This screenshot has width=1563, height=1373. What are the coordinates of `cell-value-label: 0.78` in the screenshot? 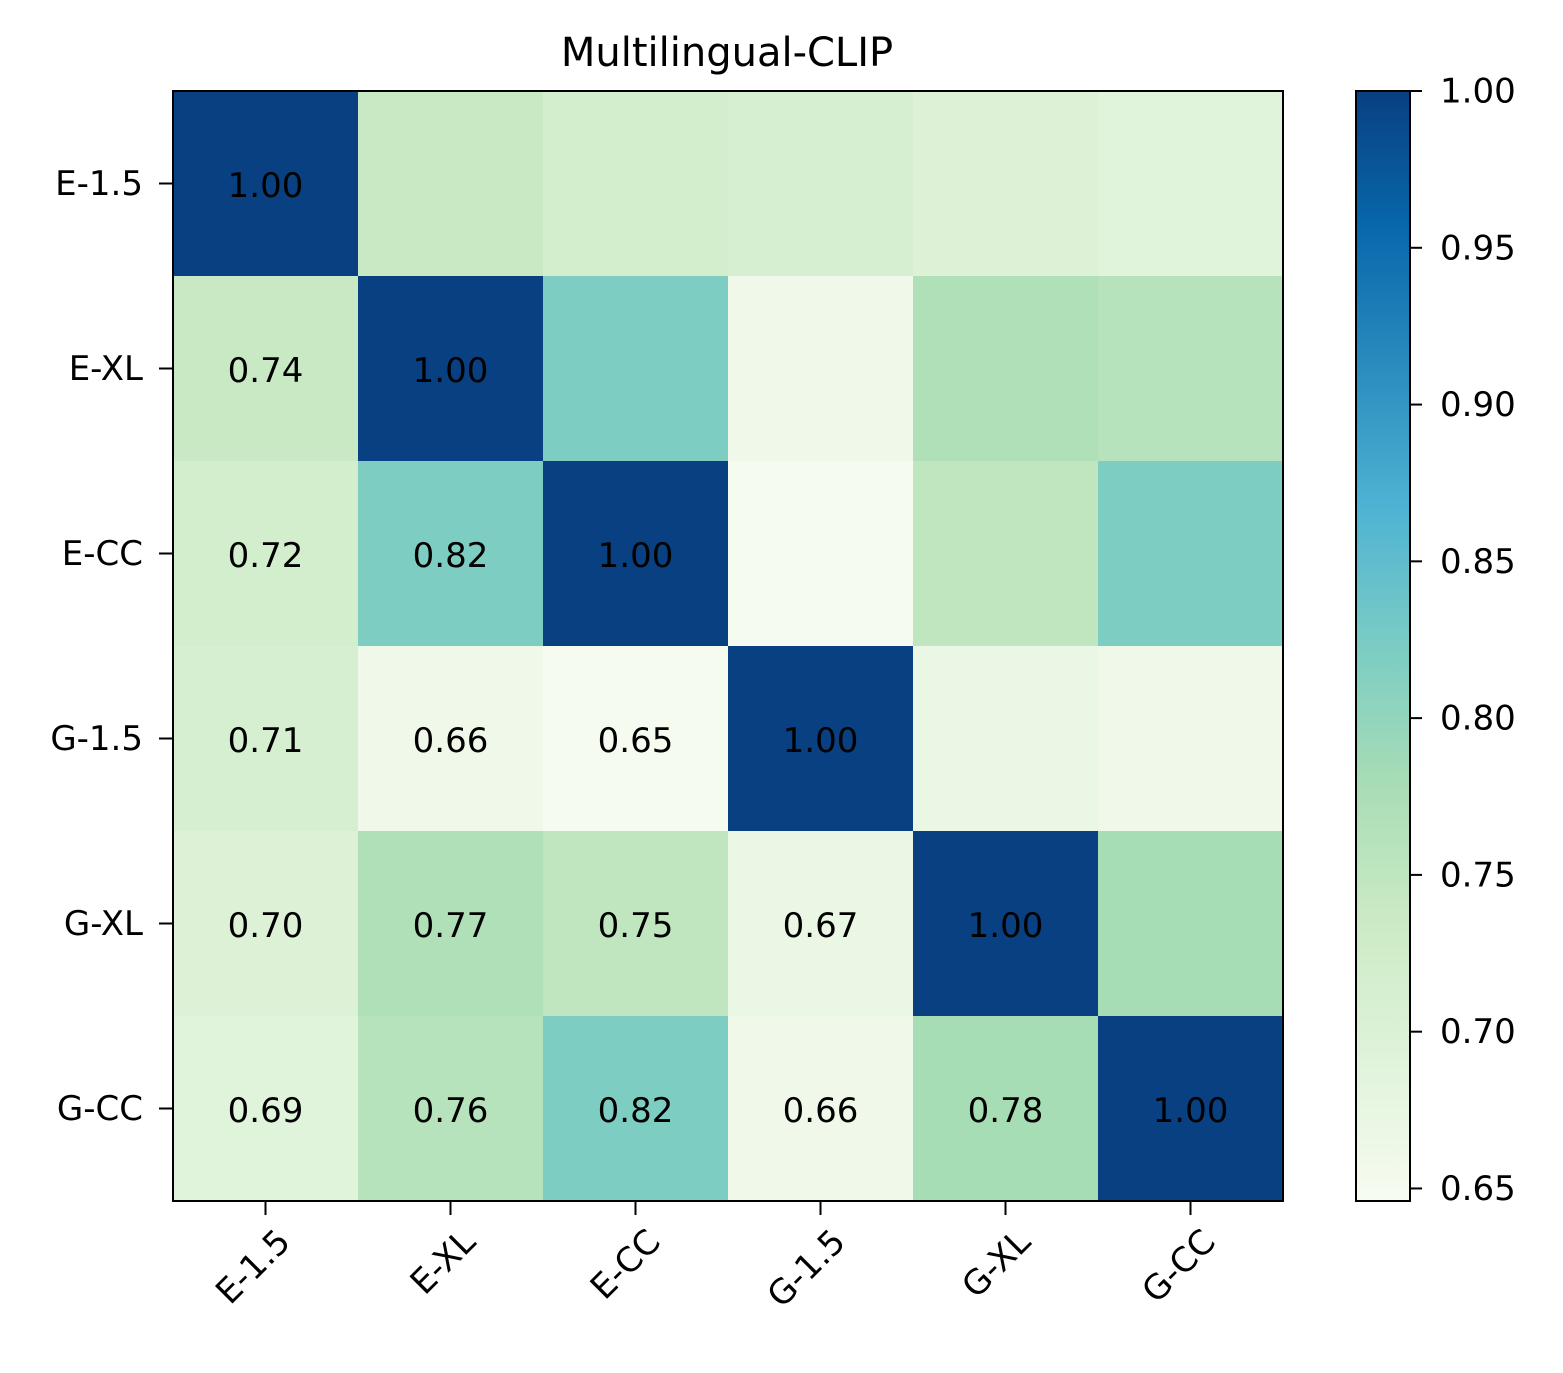 It's located at (1006, 1111).